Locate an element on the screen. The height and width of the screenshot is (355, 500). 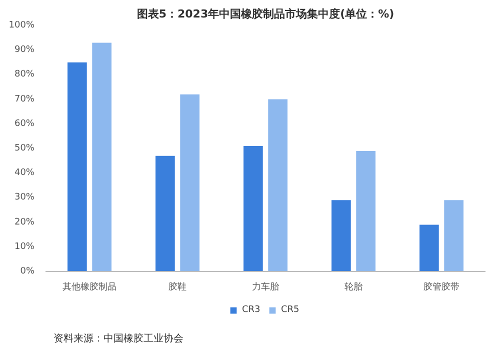
y-tick-label: 90% is located at coordinates (24, 50).